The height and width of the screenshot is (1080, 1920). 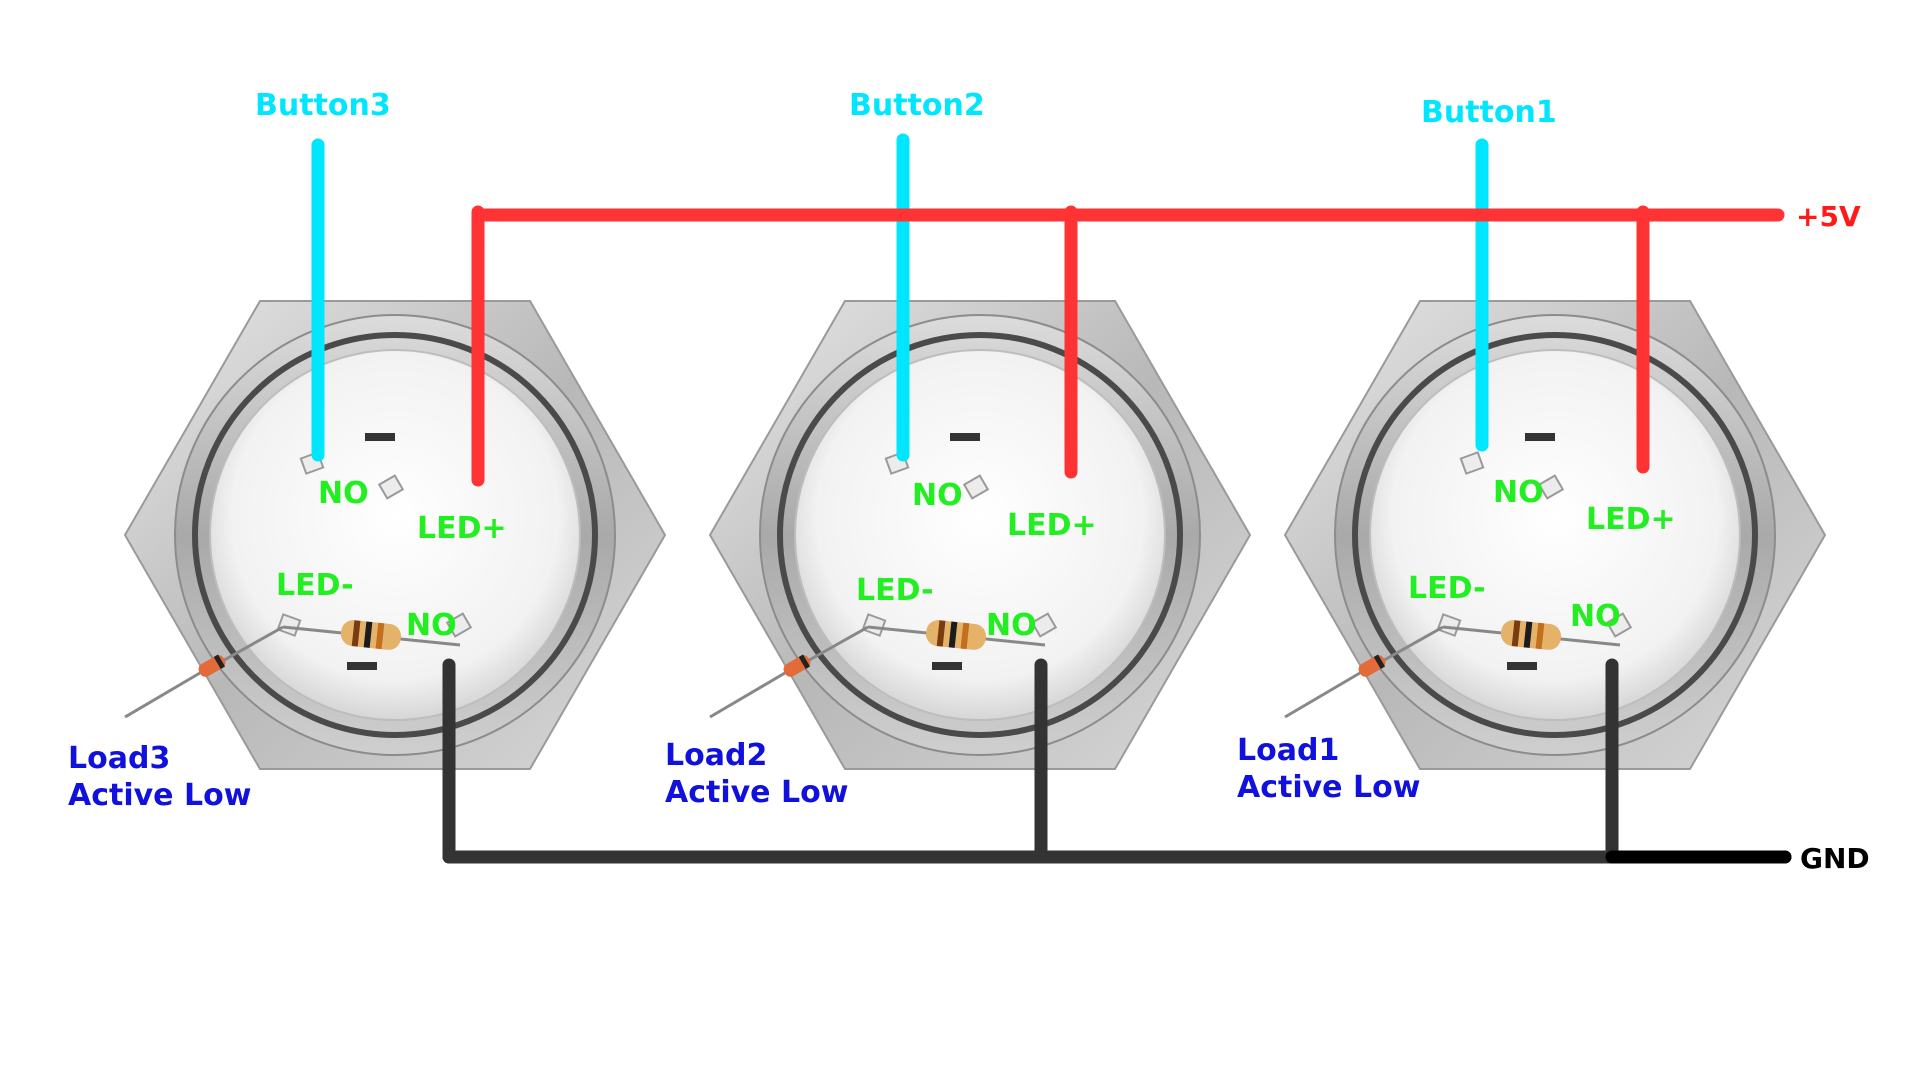 I want to click on pin-no-top-icon, so click(x=1472, y=463).